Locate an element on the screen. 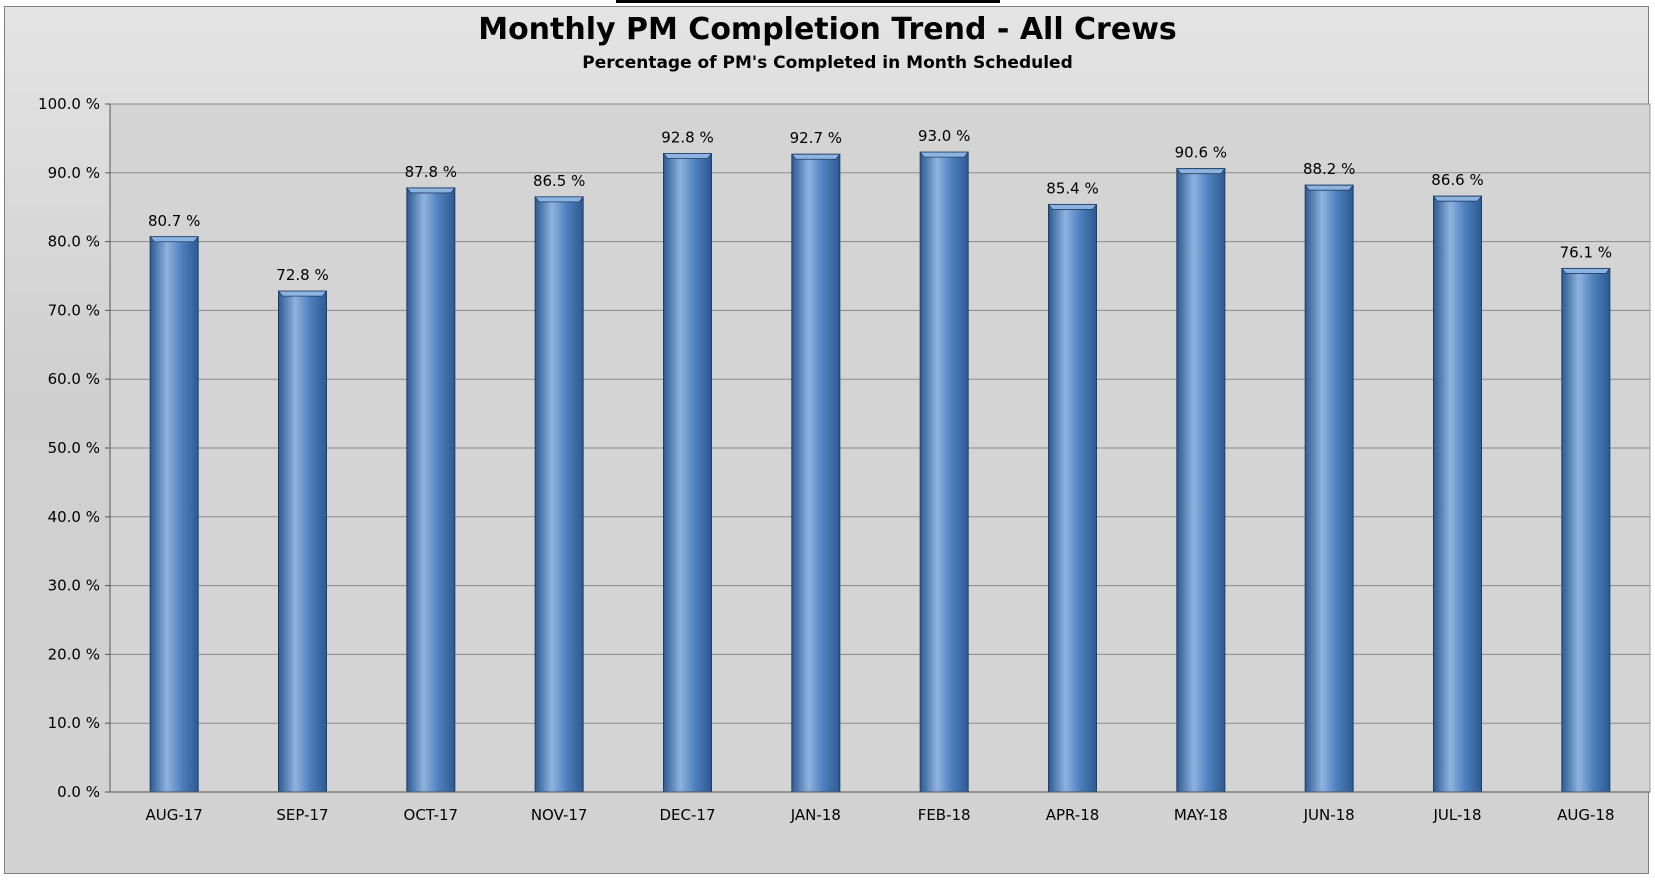 This screenshot has height=880, width=1655. data-label: 92.8 % is located at coordinates (687, 138).